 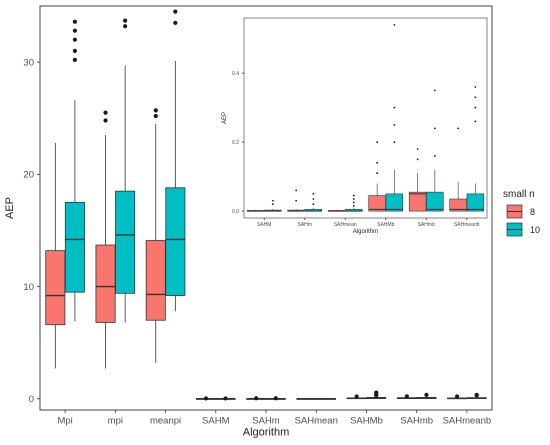 What do you see at coordinates (165, 421) in the screenshot?
I see `main-x-tick-label: meanpi` at bounding box center [165, 421].